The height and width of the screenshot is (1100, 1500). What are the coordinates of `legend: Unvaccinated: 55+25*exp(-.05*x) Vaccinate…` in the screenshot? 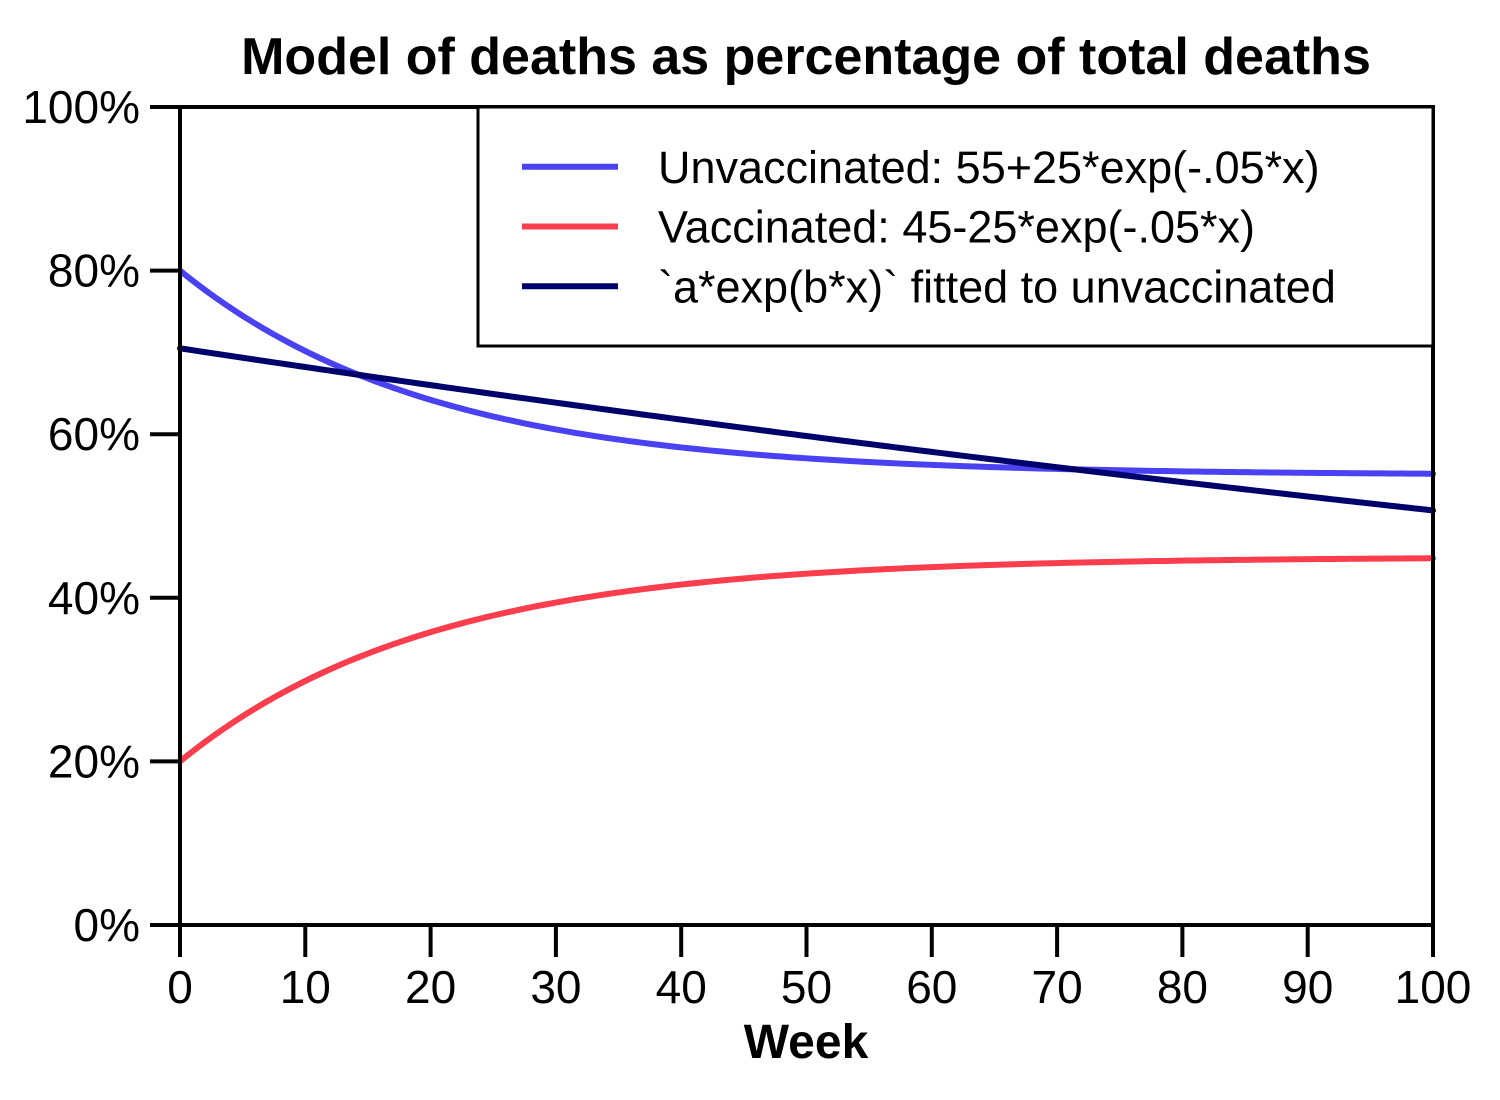 It's located at (955, 226).